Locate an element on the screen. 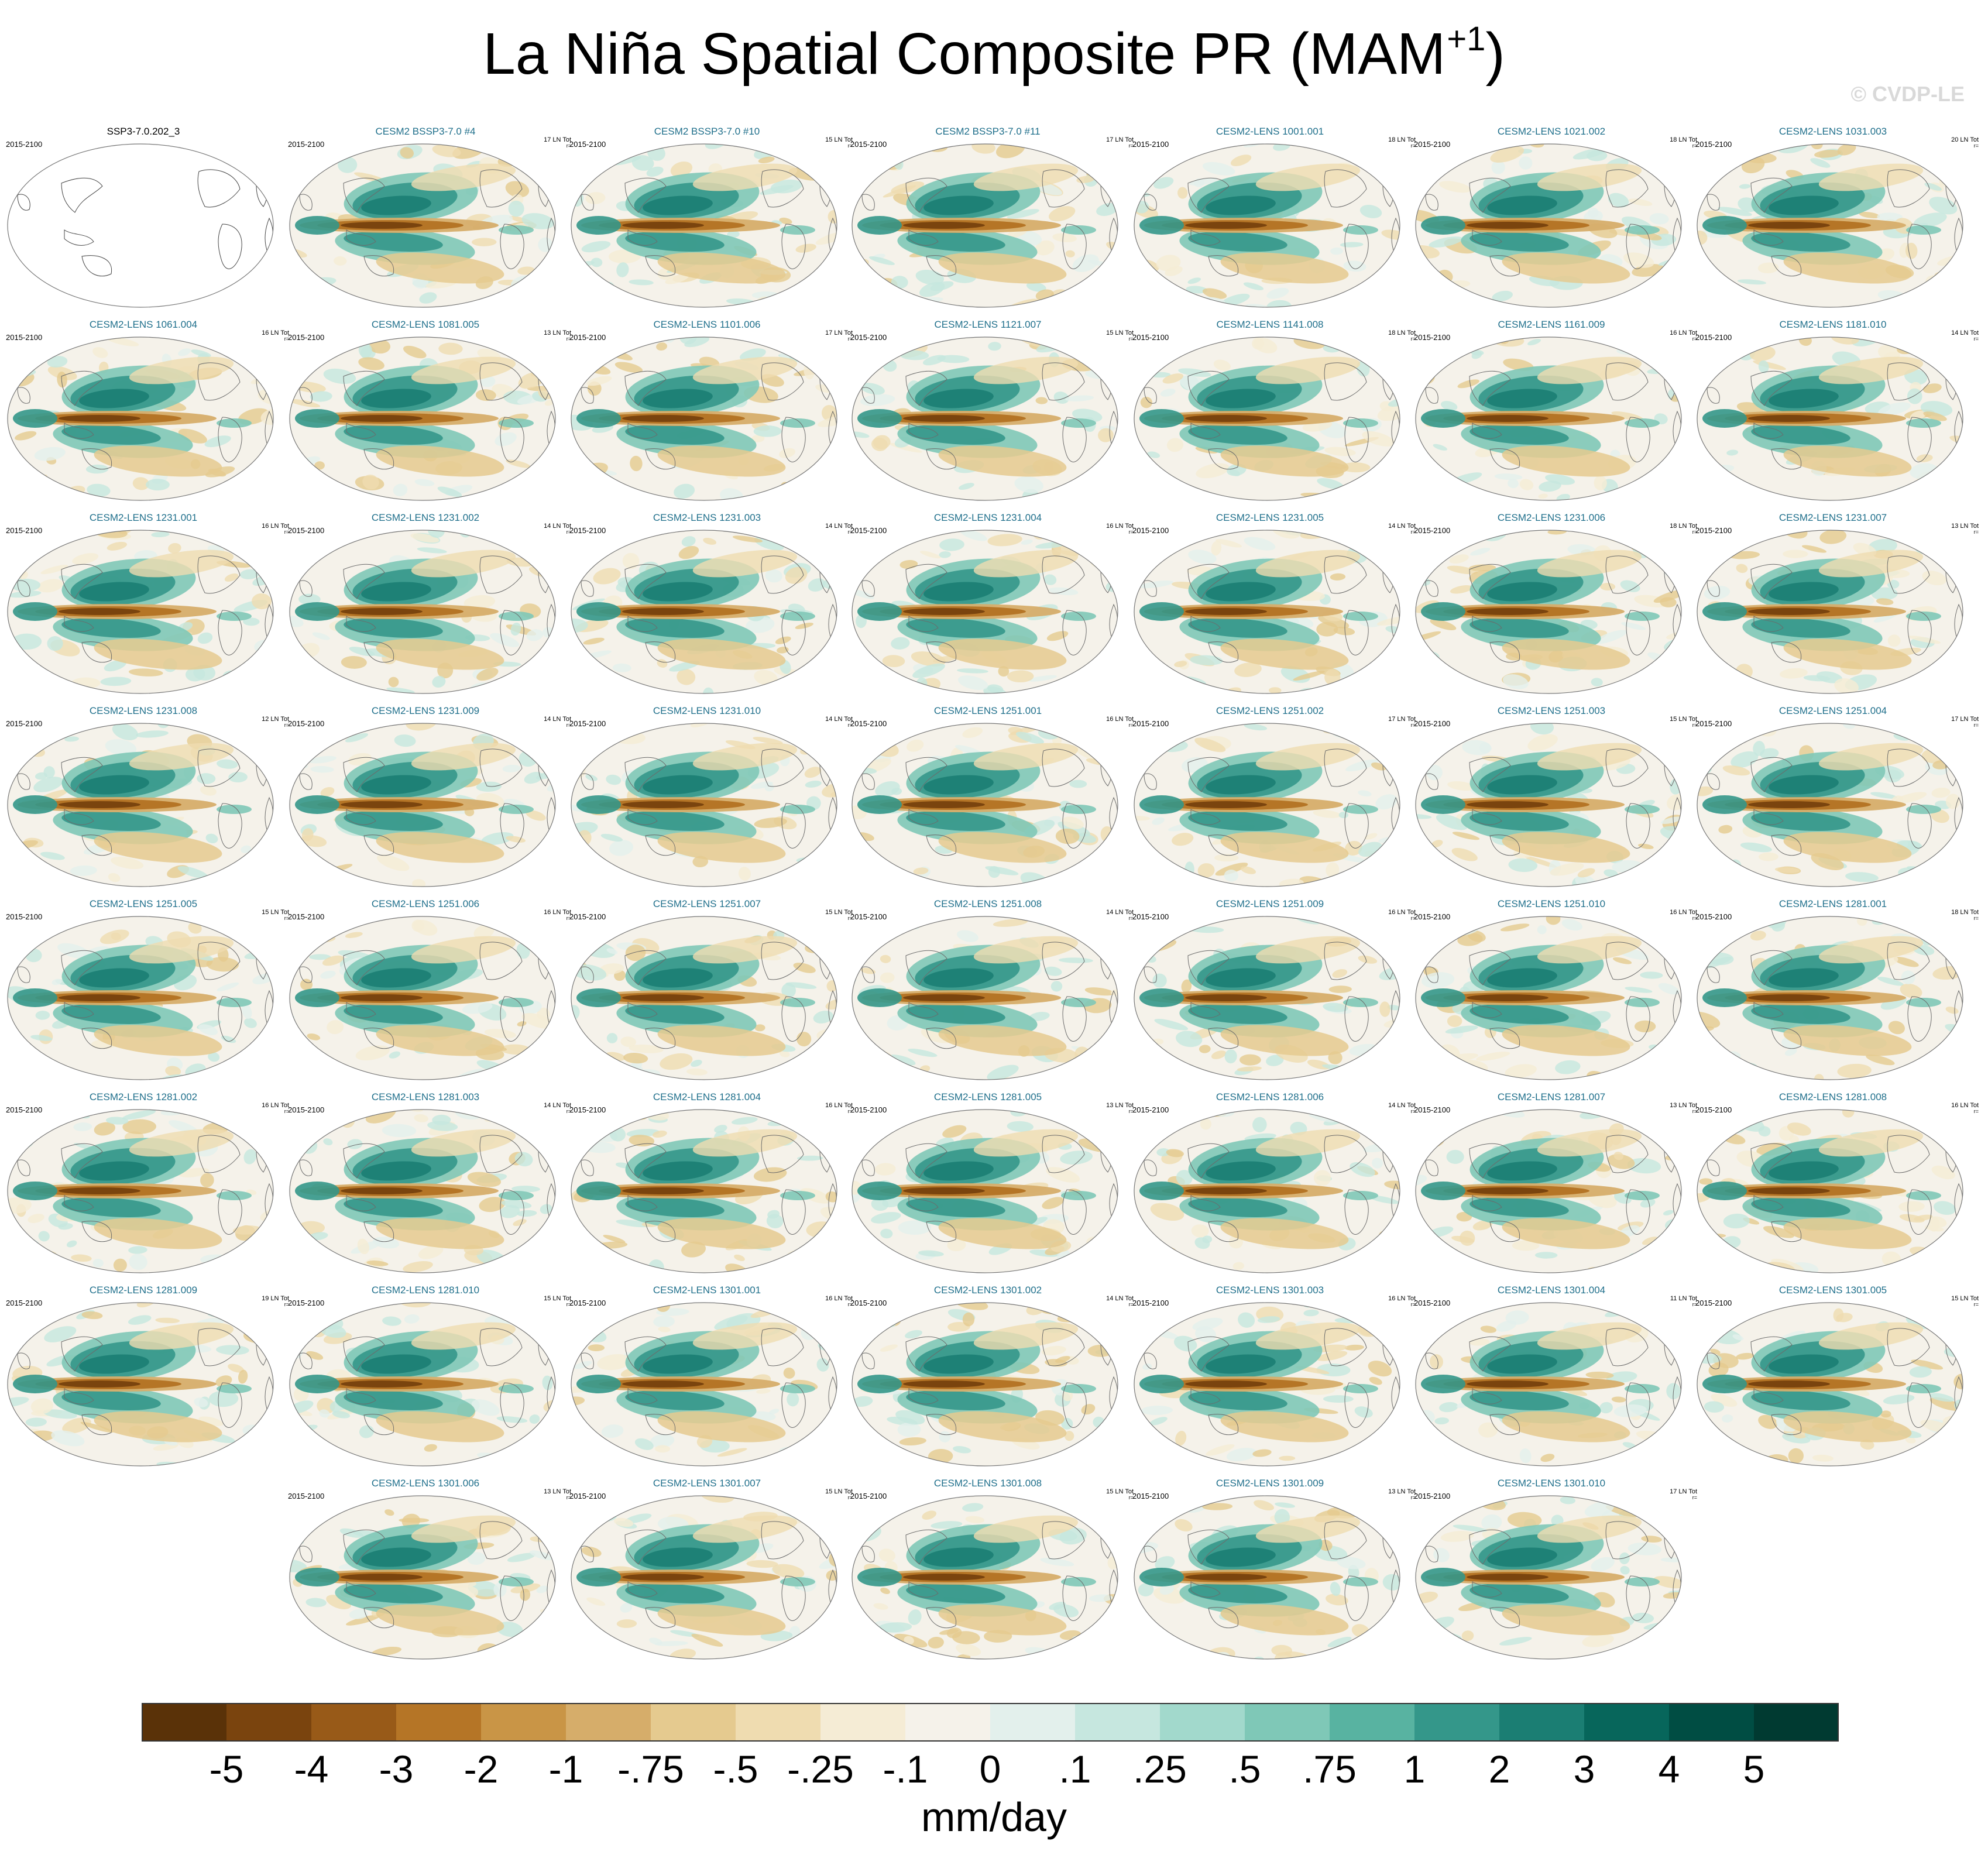 This screenshot has width=1988, height=1858. map-panel: CESM2-LENS 1281.001 2015-2100 18 LN Tot r= is located at coordinates (1837, 993).